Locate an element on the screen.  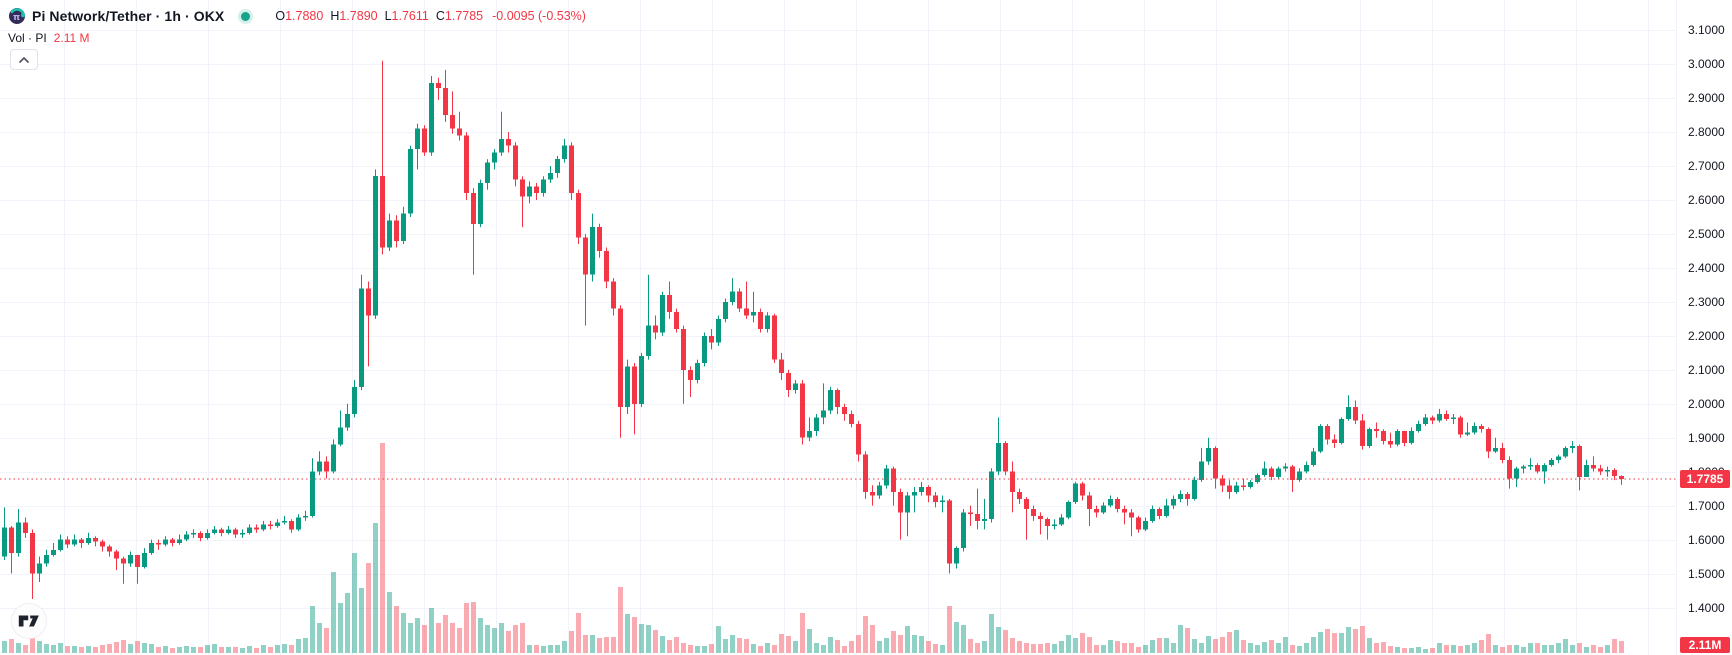
price-change: -0.0095 (-0.53%) is located at coordinates (539, 16).